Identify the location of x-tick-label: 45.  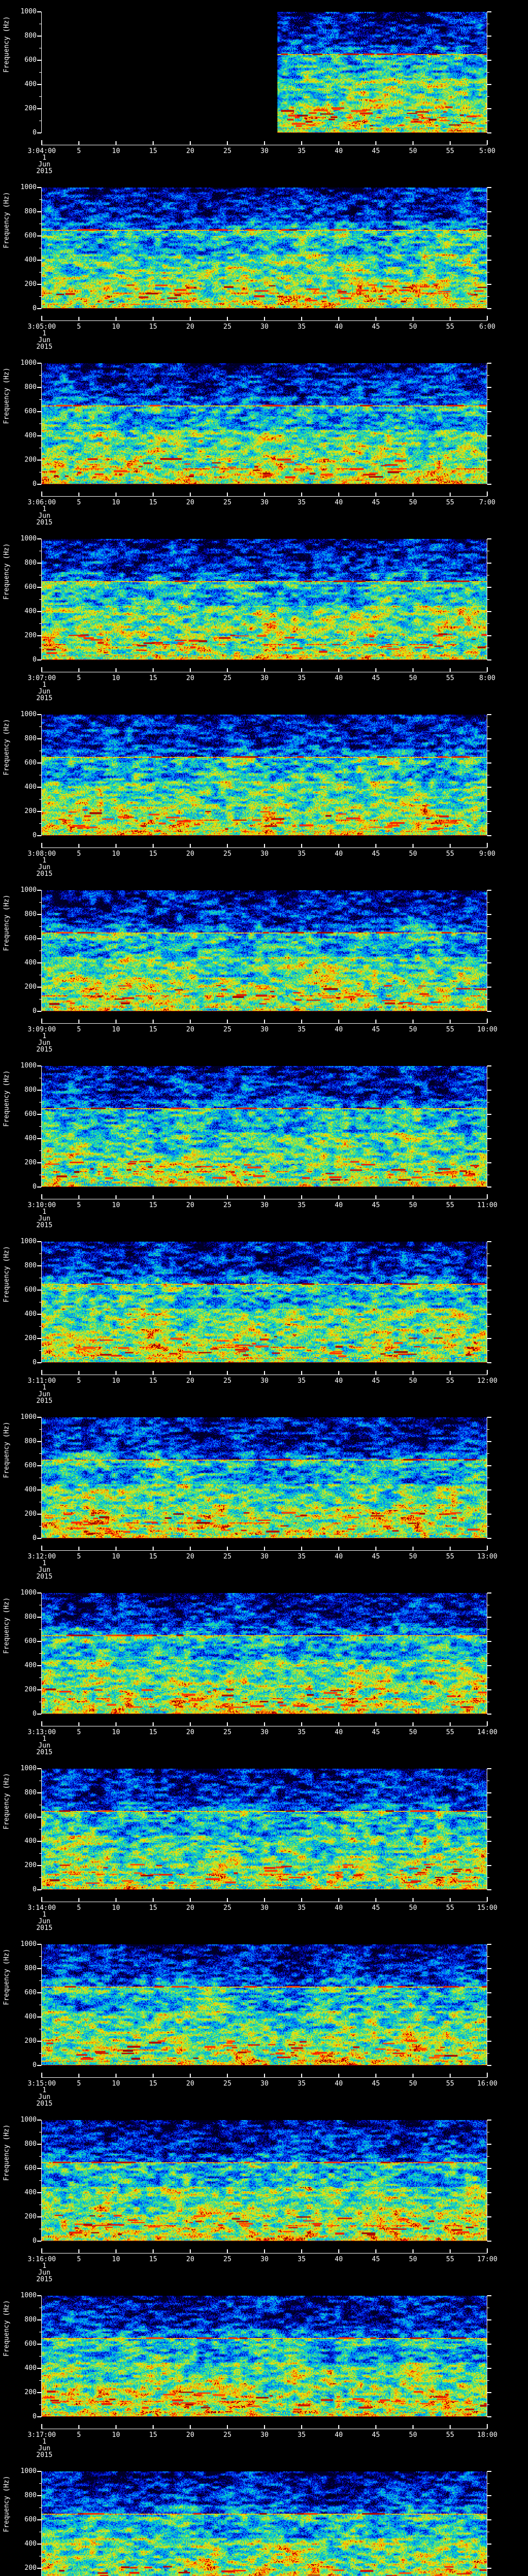
(376, 1732).